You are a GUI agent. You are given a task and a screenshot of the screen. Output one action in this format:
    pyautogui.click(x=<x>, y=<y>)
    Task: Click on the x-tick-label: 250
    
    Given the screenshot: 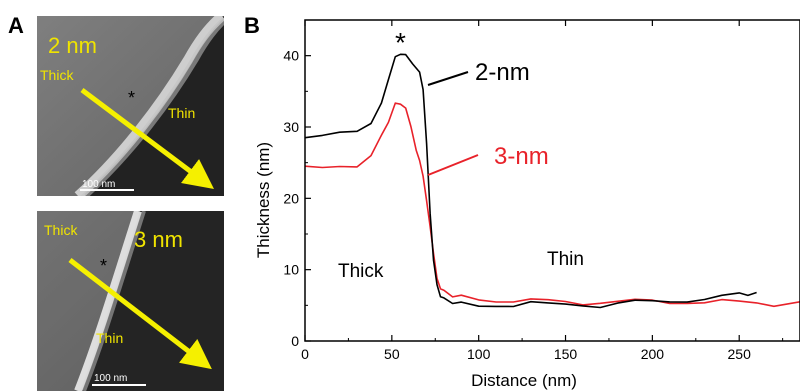 What is the action you would take?
    pyautogui.click(x=740, y=354)
    